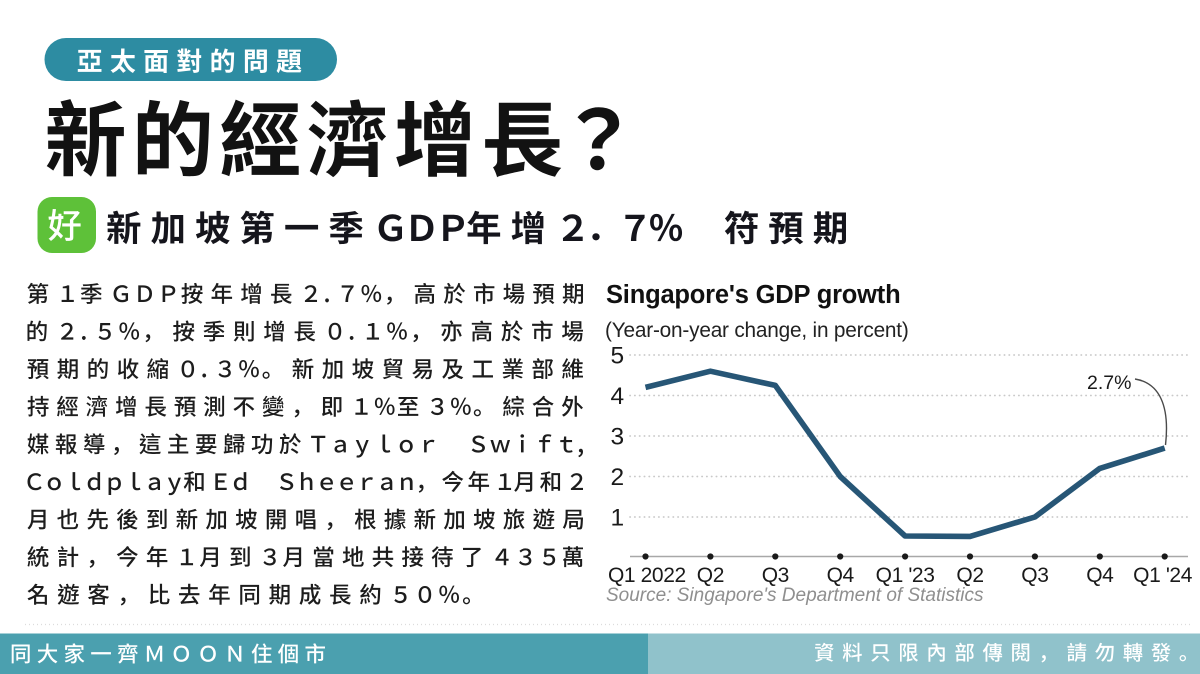  What do you see at coordinates (618, 356) in the screenshot?
I see `svg-text: 5` at bounding box center [618, 356].